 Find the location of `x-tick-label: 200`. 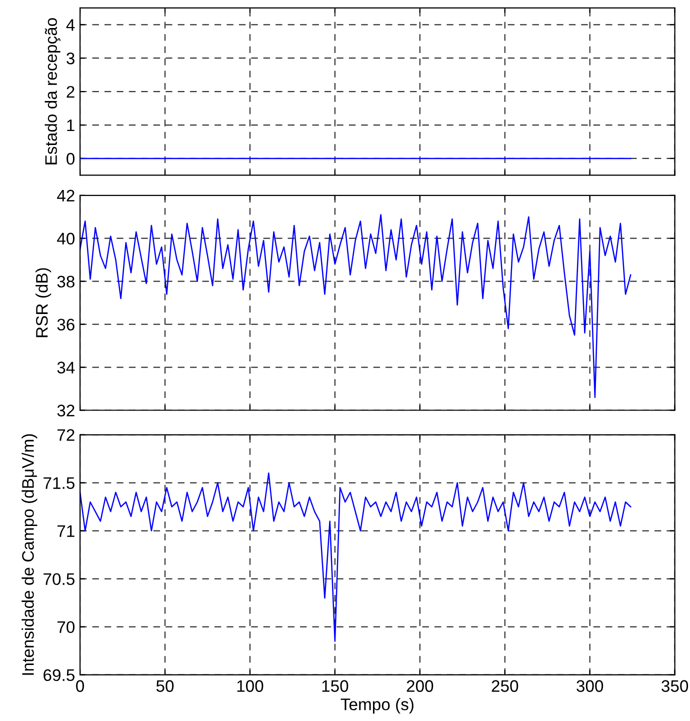

x-tick-label: 200 is located at coordinates (420, 686).